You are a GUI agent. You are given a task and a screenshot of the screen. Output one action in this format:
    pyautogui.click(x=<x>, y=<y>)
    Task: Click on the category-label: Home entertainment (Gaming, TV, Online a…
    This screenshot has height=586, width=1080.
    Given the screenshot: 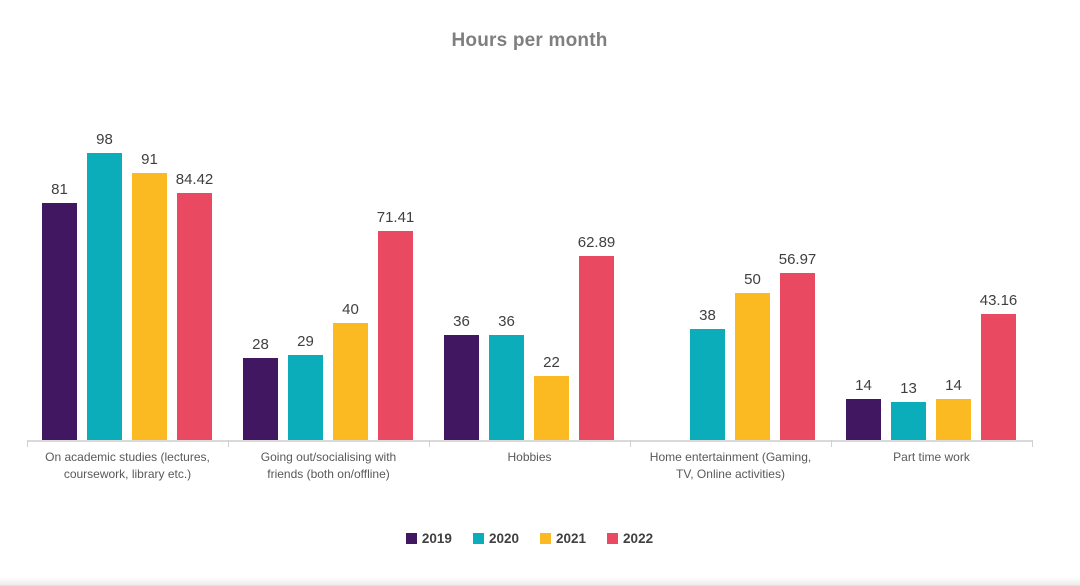 What is the action you would take?
    pyautogui.click(x=730, y=466)
    